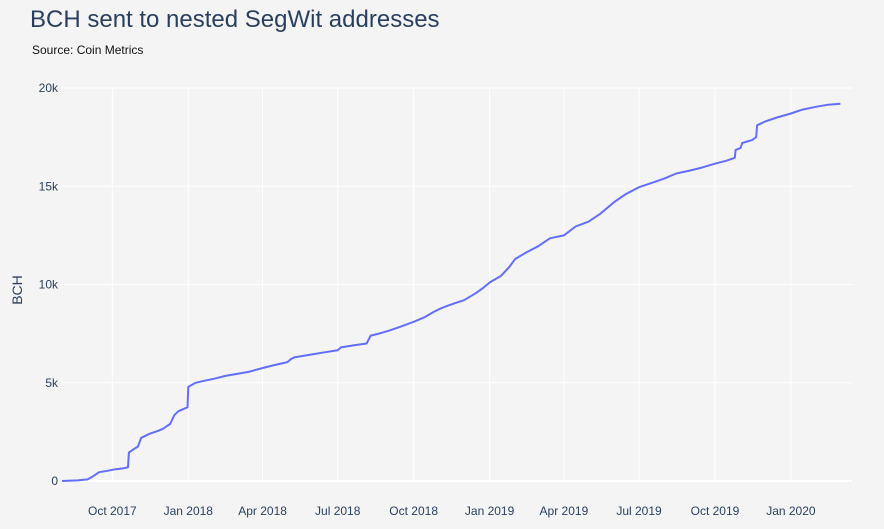 The height and width of the screenshot is (529, 884). What do you see at coordinates (639, 511) in the screenshot?
I see `x-tick-label: Jul 2019` at bounding box center [639, 511].